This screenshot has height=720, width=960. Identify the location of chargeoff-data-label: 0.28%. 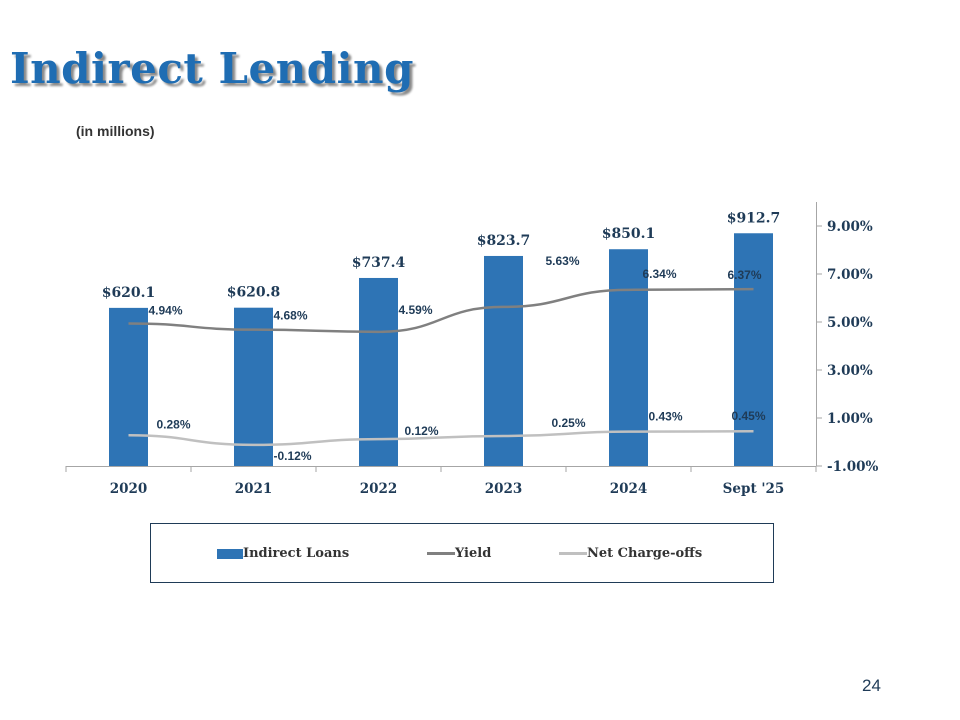
(174, 424).